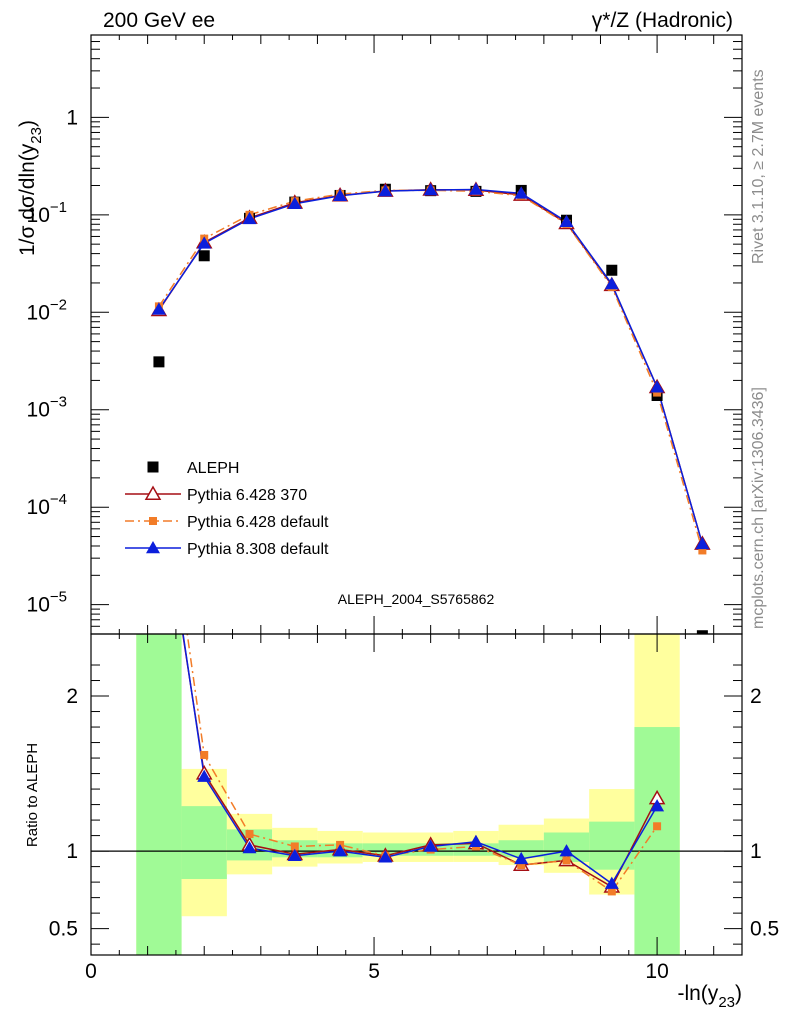 The image size is (786, 1024). I want to click on legend-entry-pythia-6-428-370: Pythia 6.428 370, so click(216, 494).